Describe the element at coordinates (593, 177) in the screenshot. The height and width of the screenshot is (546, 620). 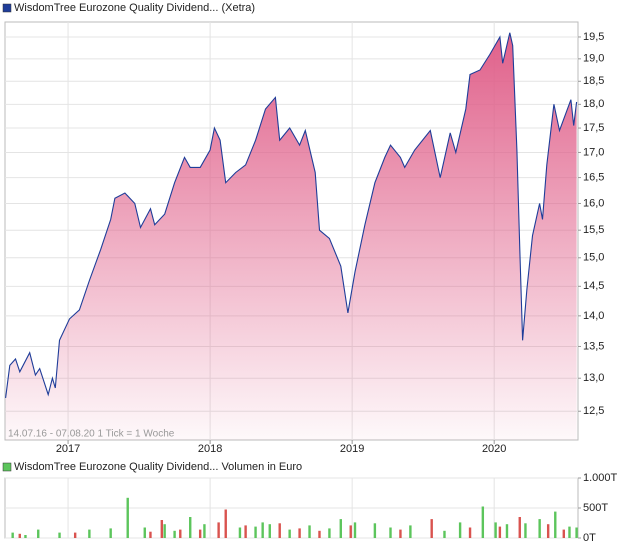
I see `y-tick-label: 16,5` at that location.